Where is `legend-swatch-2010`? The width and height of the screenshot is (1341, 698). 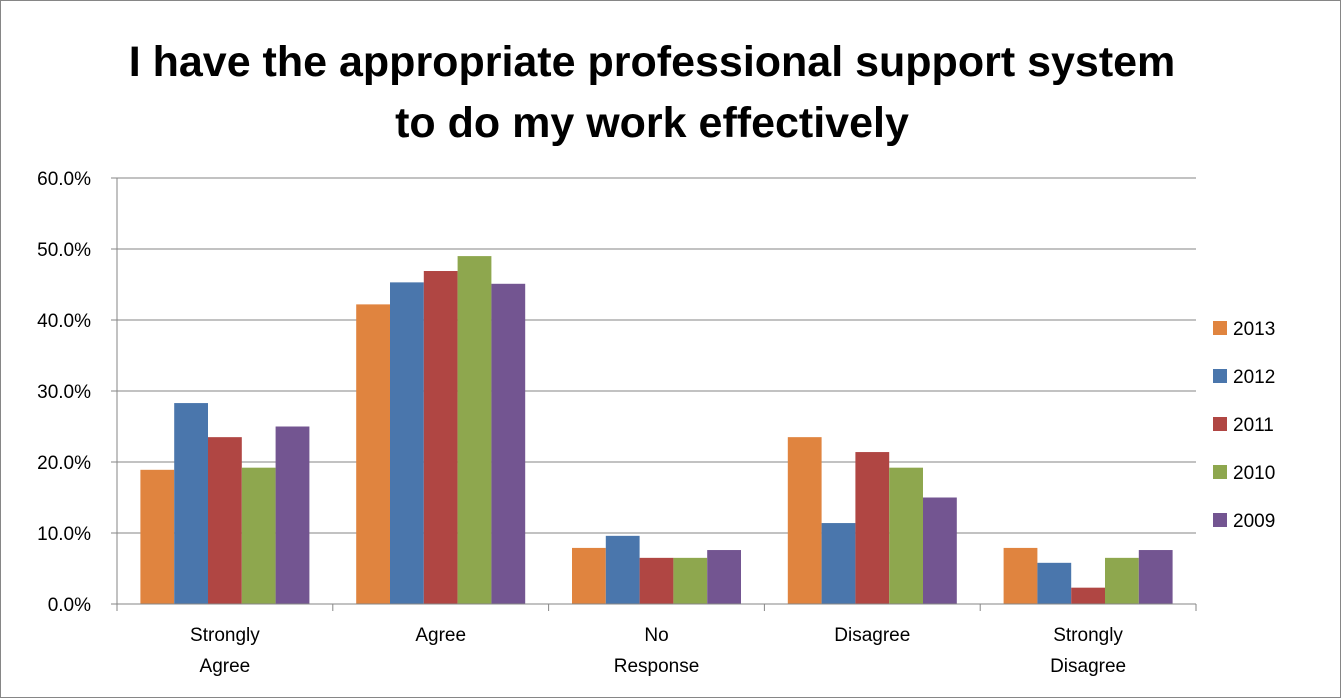 legend-swatch-2010 is located at coordinates (1220, 472).